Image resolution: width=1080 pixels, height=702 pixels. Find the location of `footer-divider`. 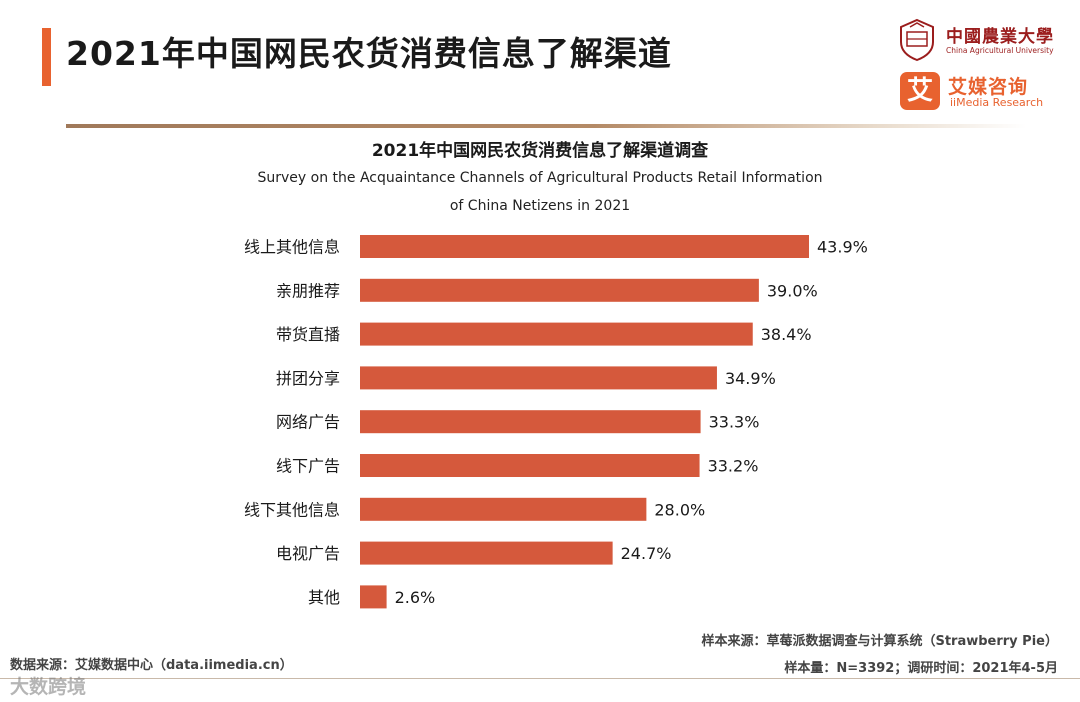

footer-divider is located at coordinates (540, 678).